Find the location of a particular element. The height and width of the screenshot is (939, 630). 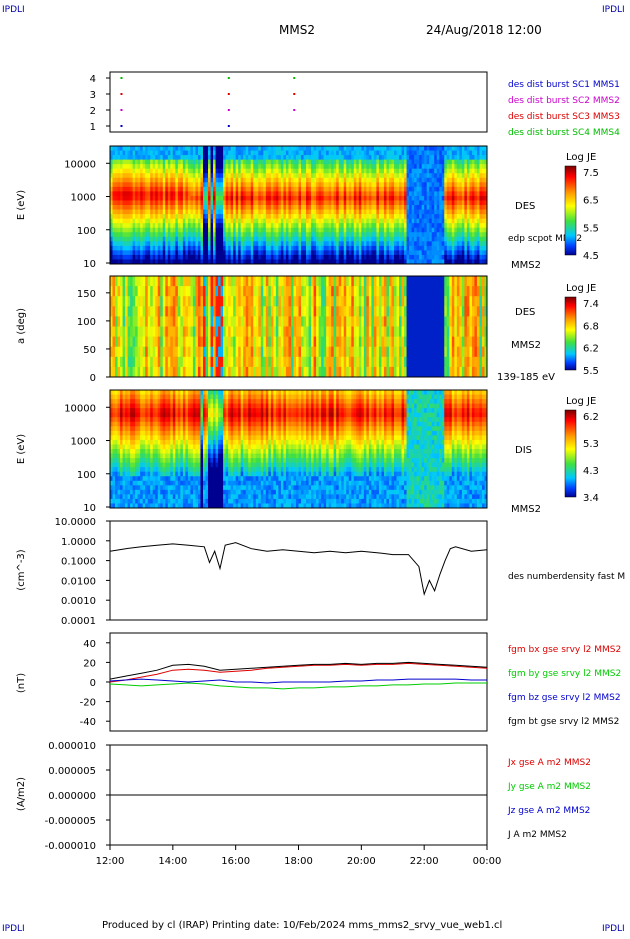

burst-legend-entry: des dist burst SC2 MMS2 is located at coordinates (564, 101).